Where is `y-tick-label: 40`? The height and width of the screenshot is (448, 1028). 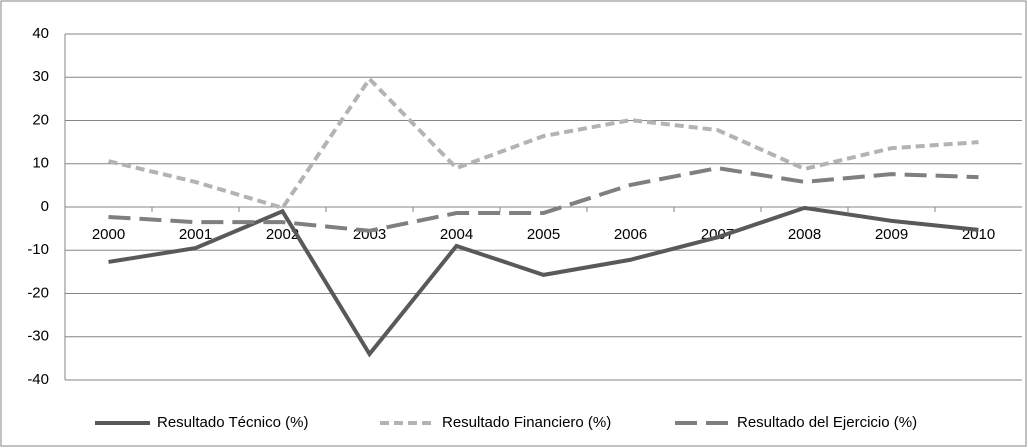 y-tick-label: 40 is located at coordinates (40, 33).